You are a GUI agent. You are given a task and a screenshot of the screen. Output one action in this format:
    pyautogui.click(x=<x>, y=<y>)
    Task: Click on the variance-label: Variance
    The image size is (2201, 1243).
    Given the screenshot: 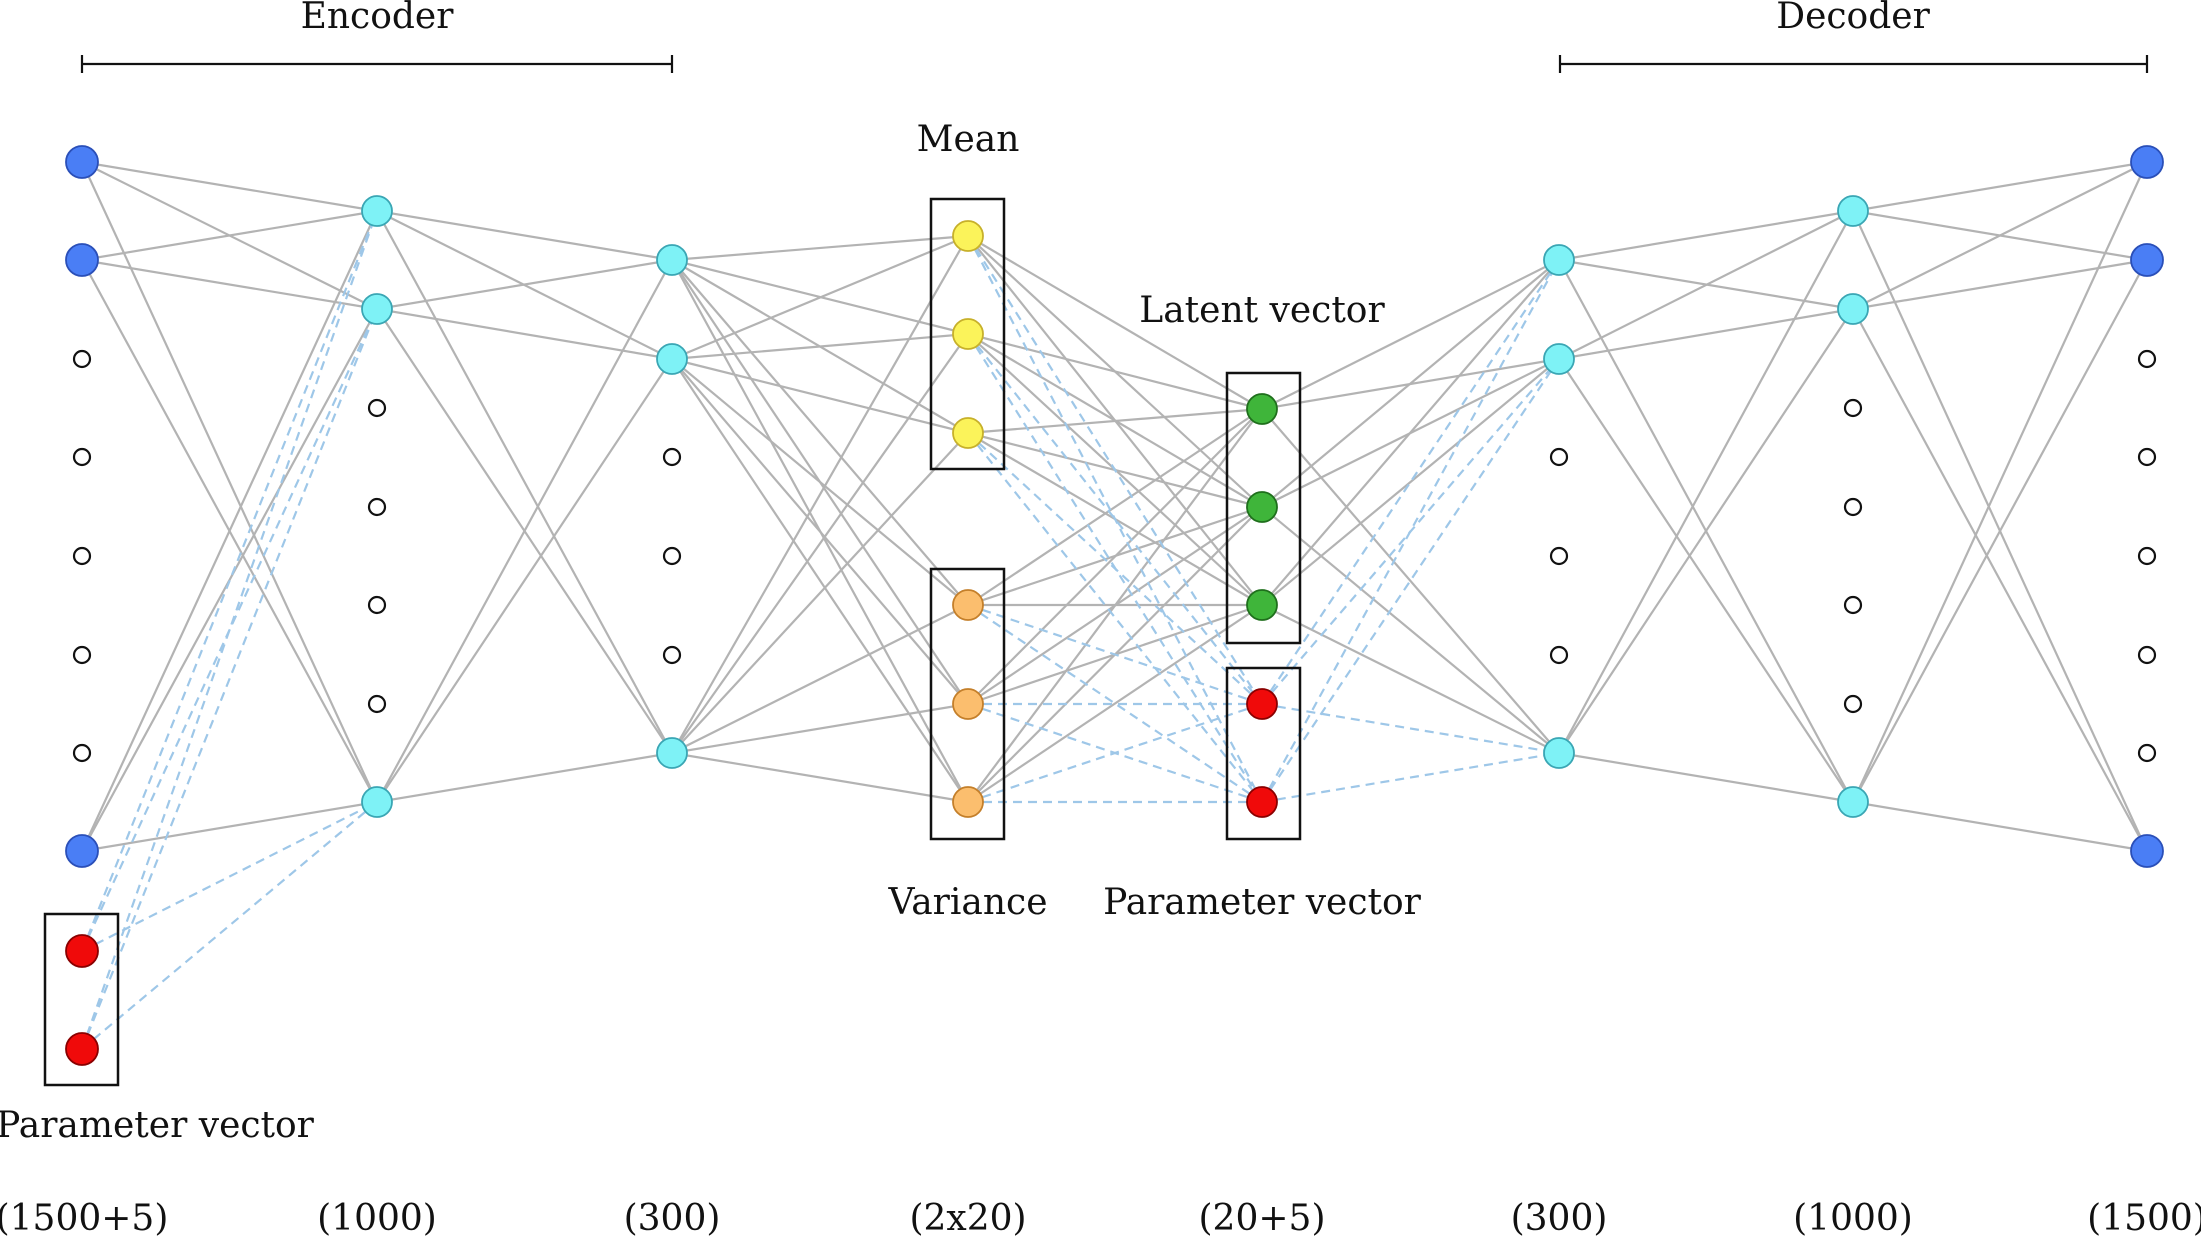 What is the action you would take?
    pyautogui.click(x=968, y=902)
    